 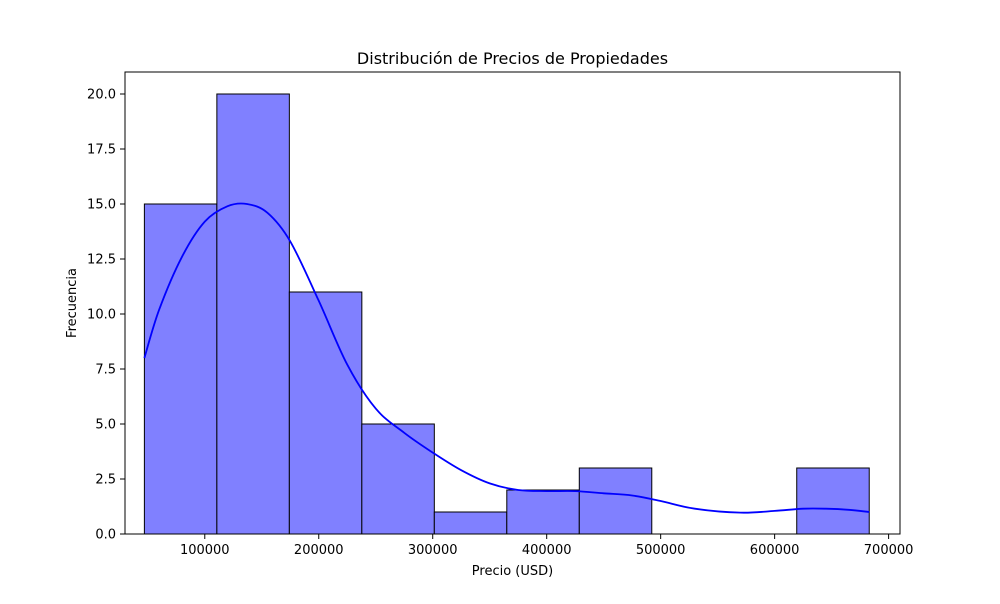 I want to click on y-axis-ticks: 0.0 2.5 5.0 7.5 10.0 12.5 15.0 17.5 20.0, so click(x=106, y=315).